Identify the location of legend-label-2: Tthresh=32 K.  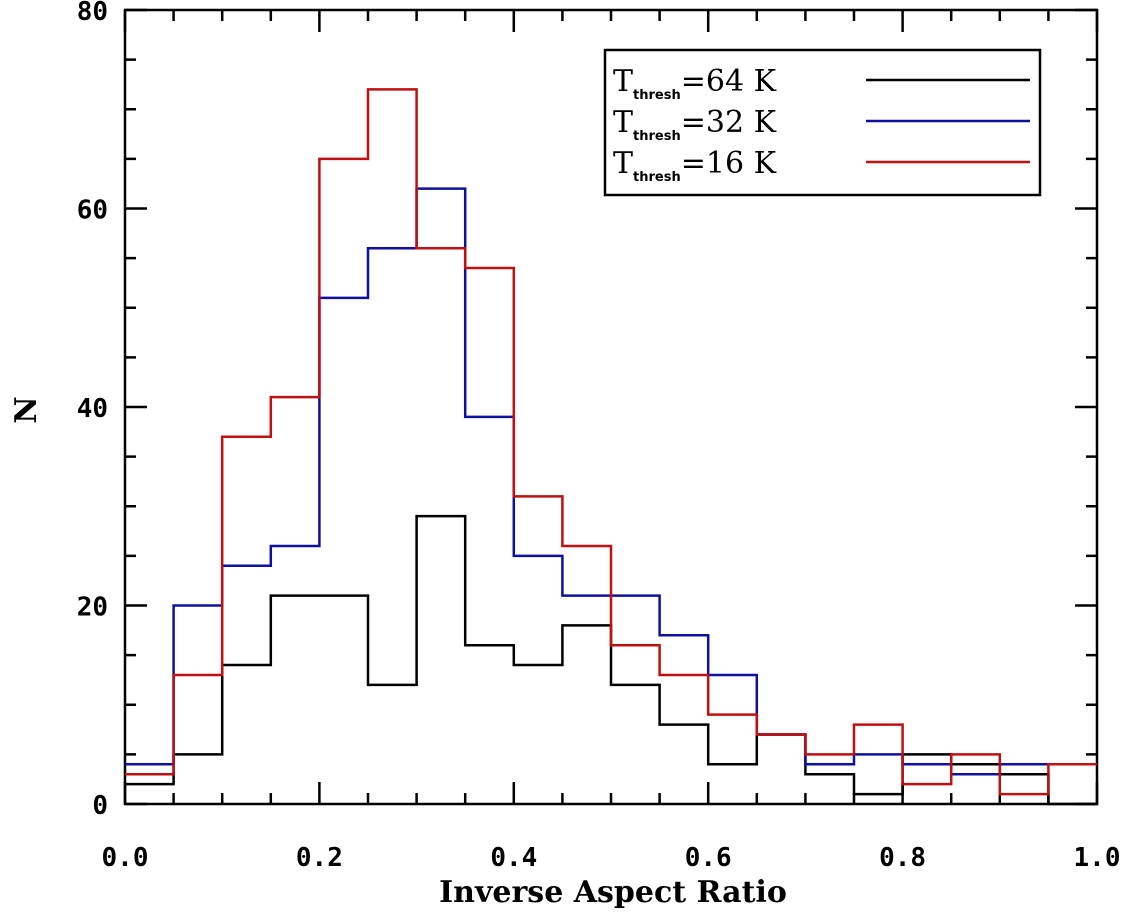
(695, 124).